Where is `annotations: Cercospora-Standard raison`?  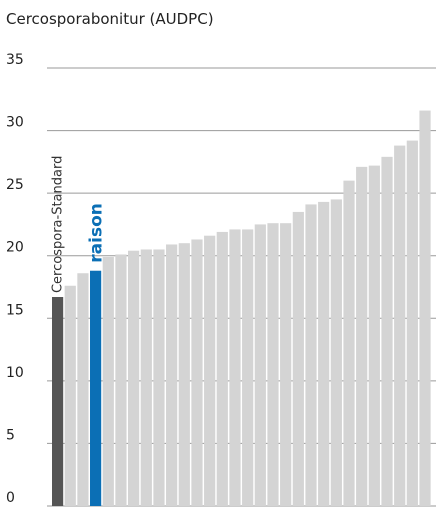
annotations: Cercospora-Standard raison is located at coordinates (79, 224).